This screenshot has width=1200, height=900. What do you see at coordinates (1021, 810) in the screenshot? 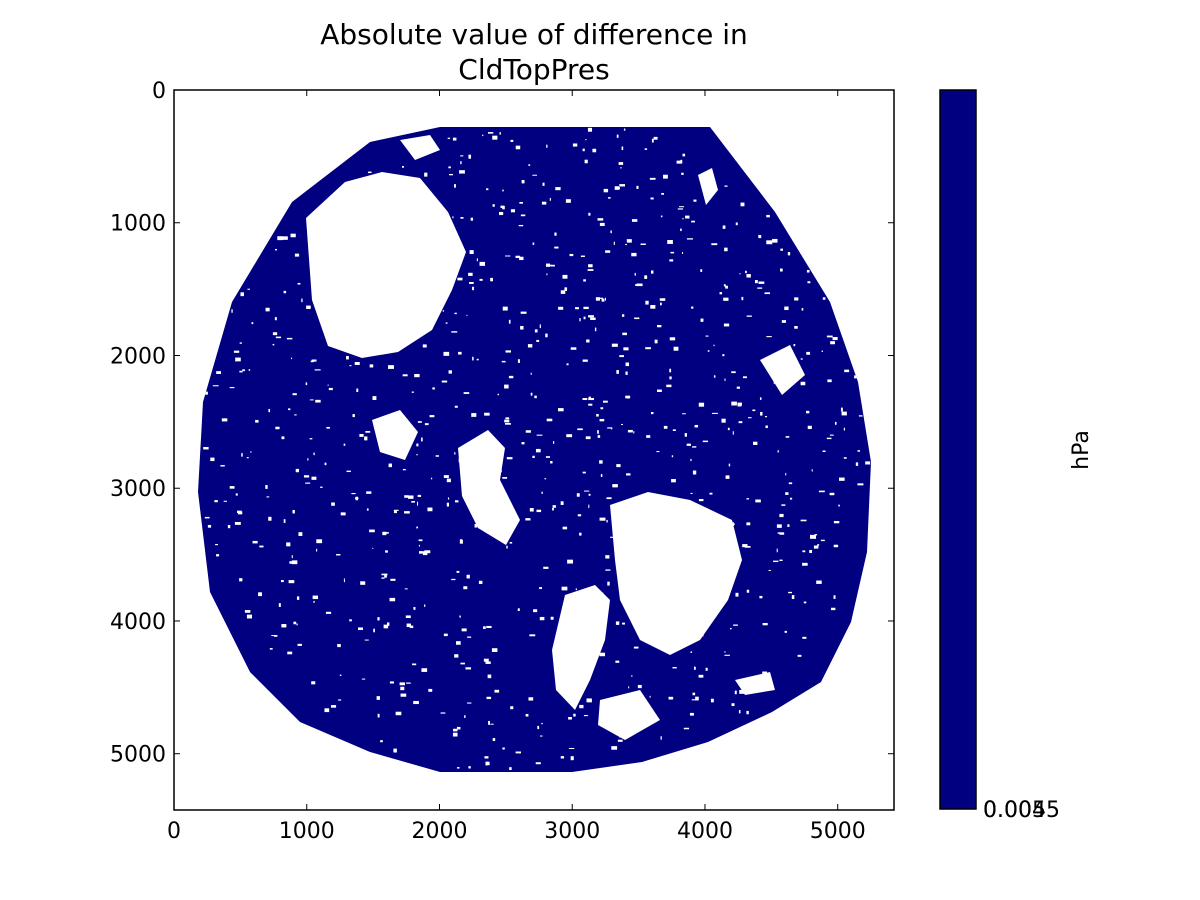
I see `colorbar-tick-label-1: 0.0045` at bounding box center [1021, 810].